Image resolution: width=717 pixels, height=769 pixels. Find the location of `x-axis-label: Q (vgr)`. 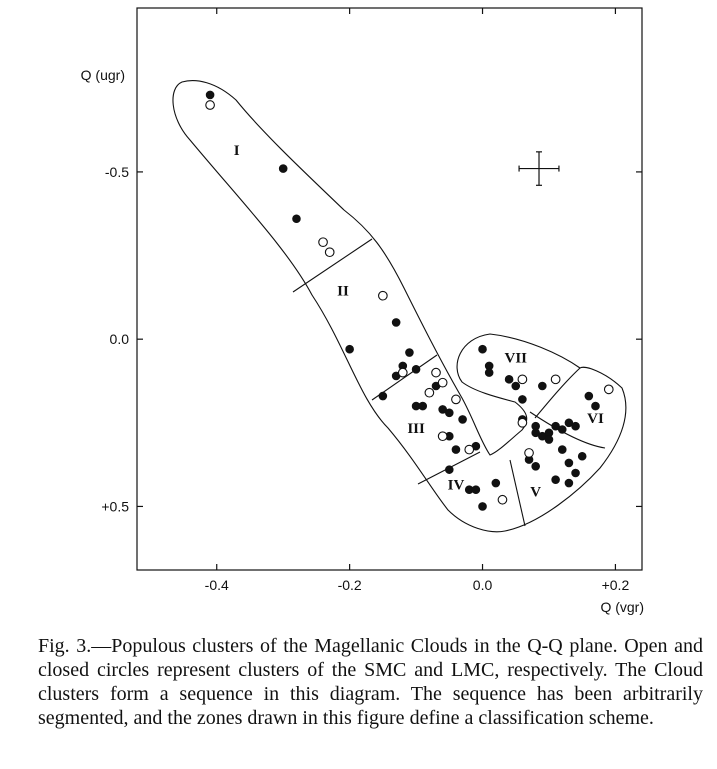

x-axis-label: Q (vgr) is located at coordinates (622, 607).